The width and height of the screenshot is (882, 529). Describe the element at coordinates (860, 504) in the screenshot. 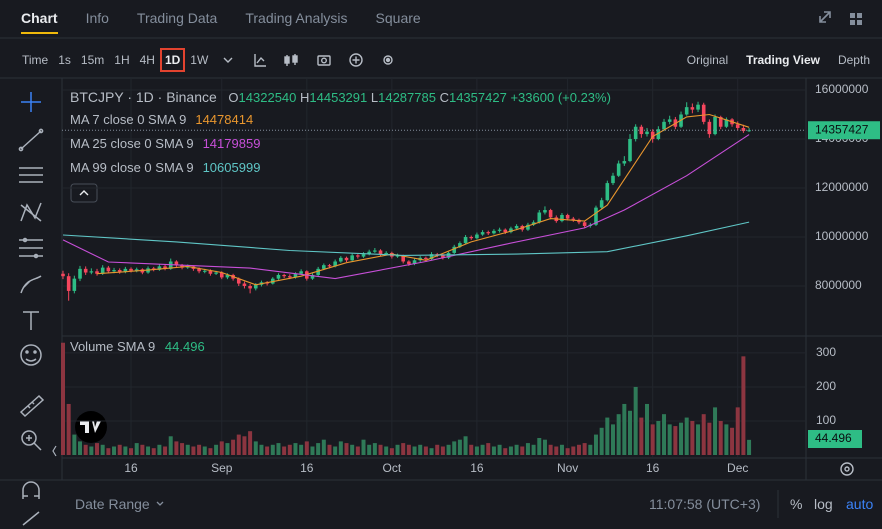

I see `auto-toggle: auto` at that location.